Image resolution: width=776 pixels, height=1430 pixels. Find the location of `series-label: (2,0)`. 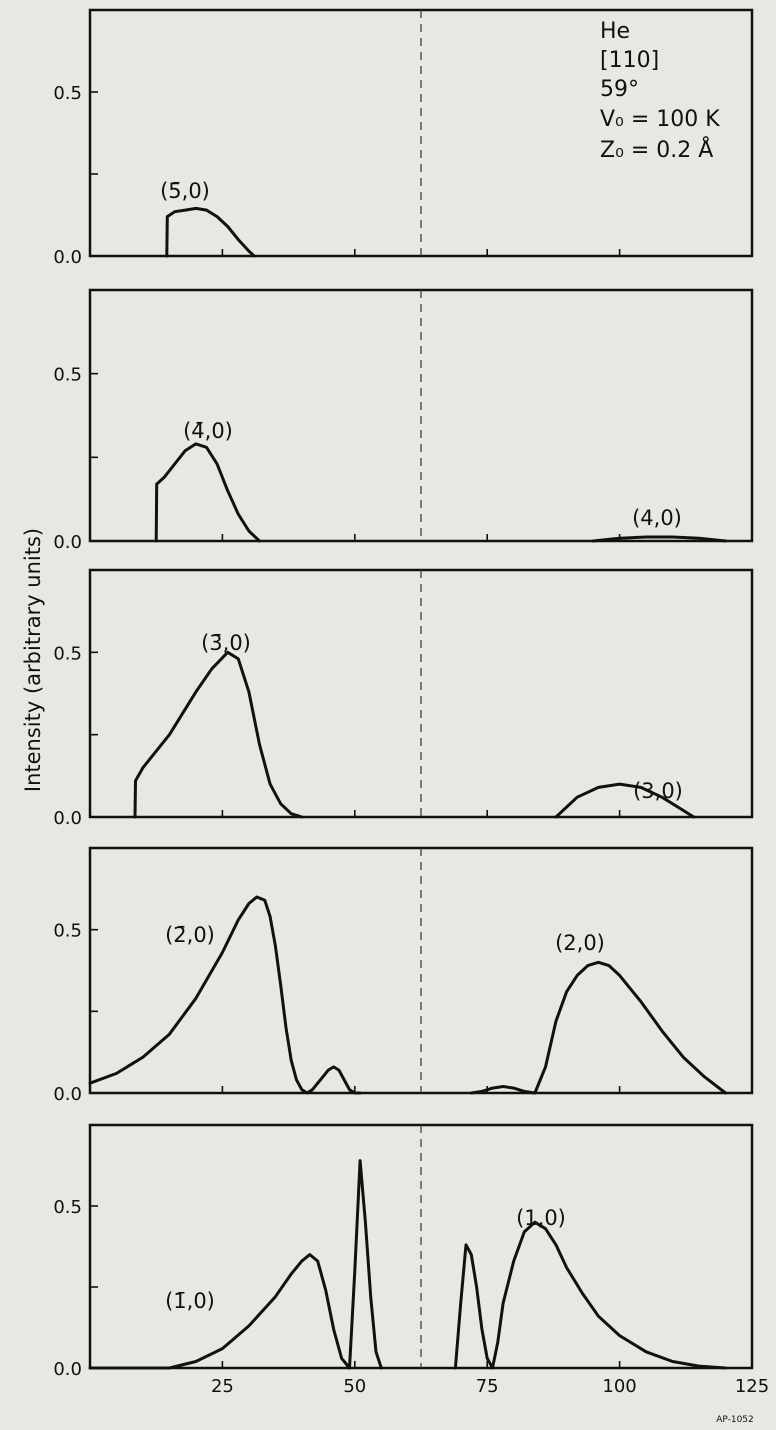

series-label: (2,0) is located at coordinates (580, 943).